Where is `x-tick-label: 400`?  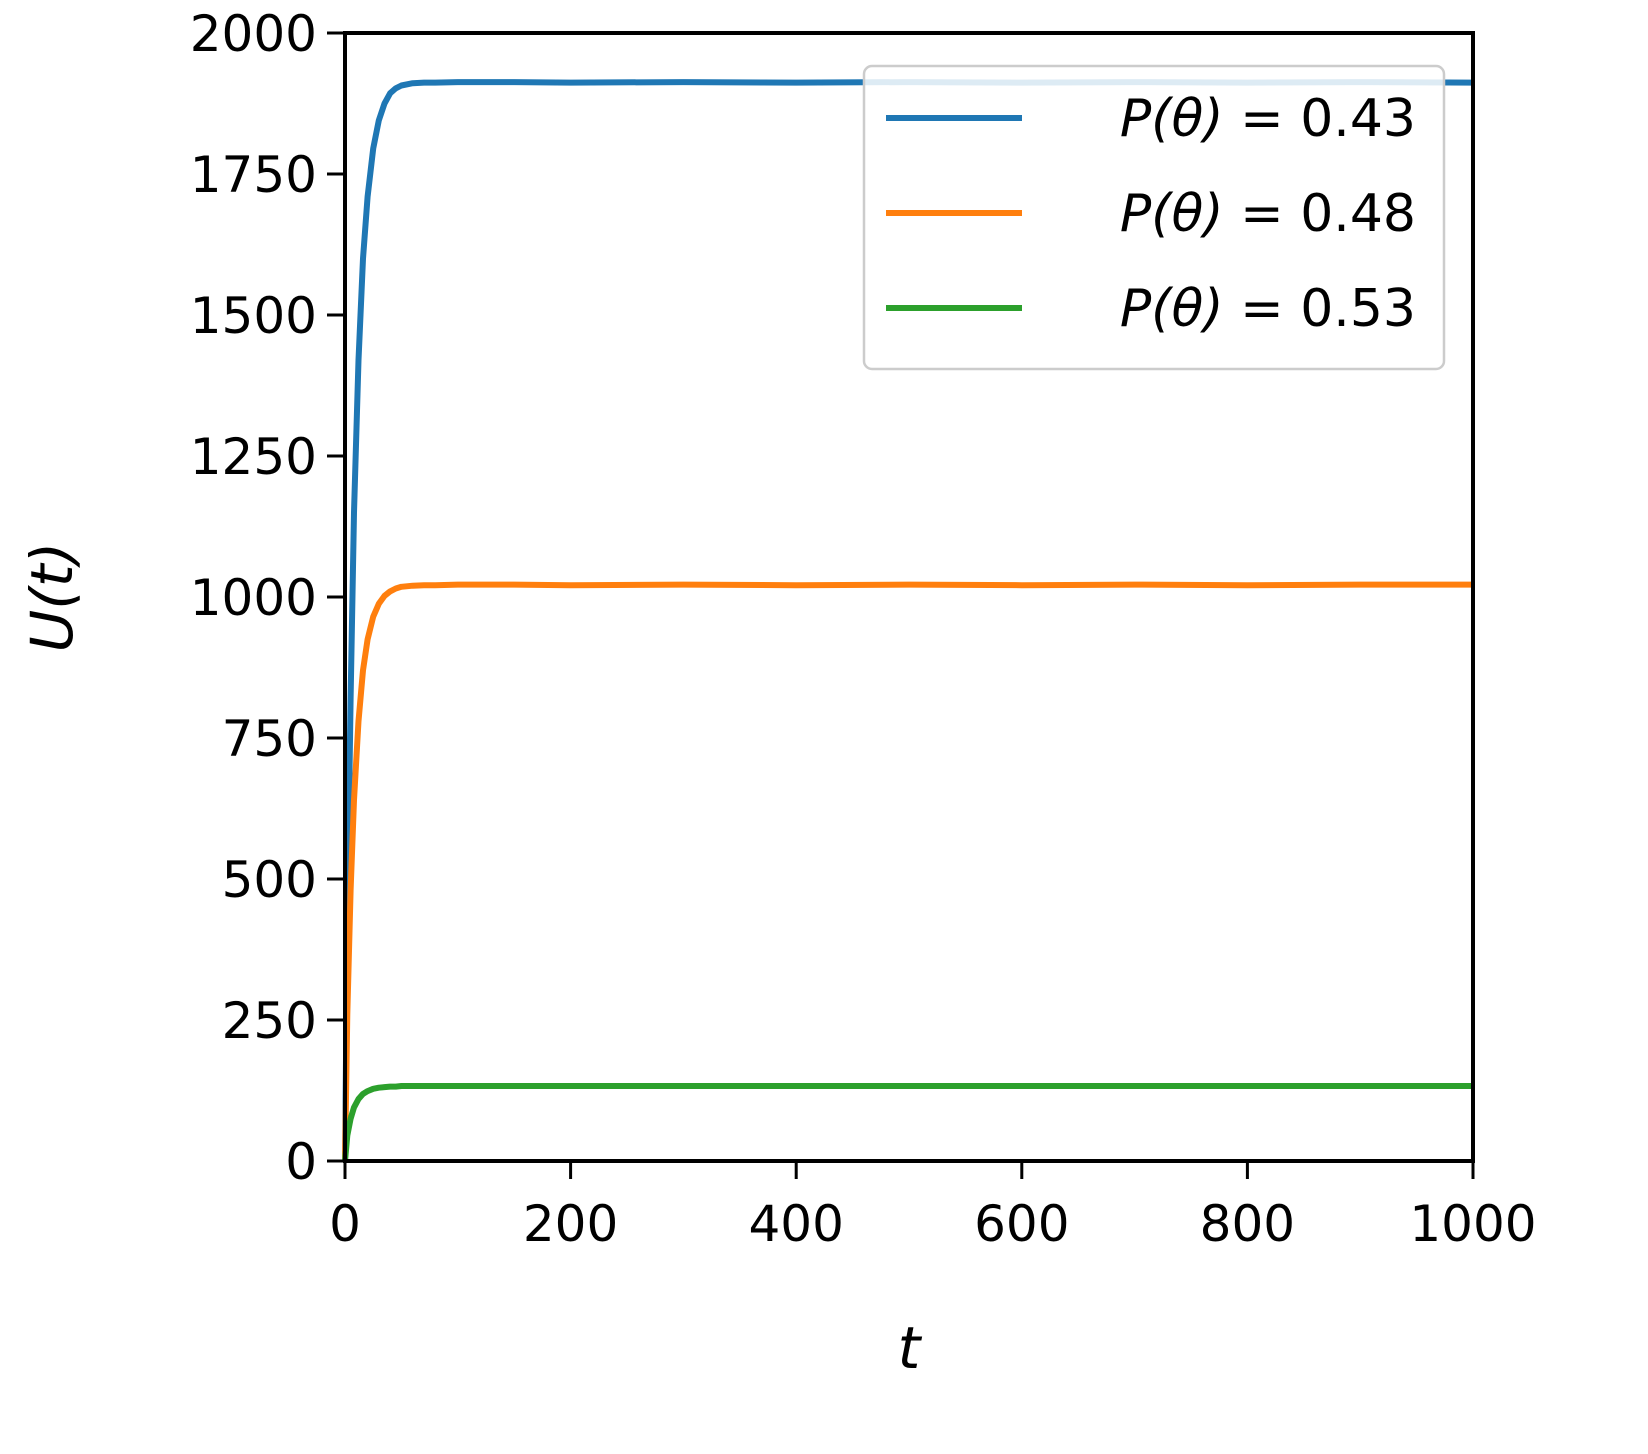 x-tick-label: 400 is located at coordinates (795, 1224).